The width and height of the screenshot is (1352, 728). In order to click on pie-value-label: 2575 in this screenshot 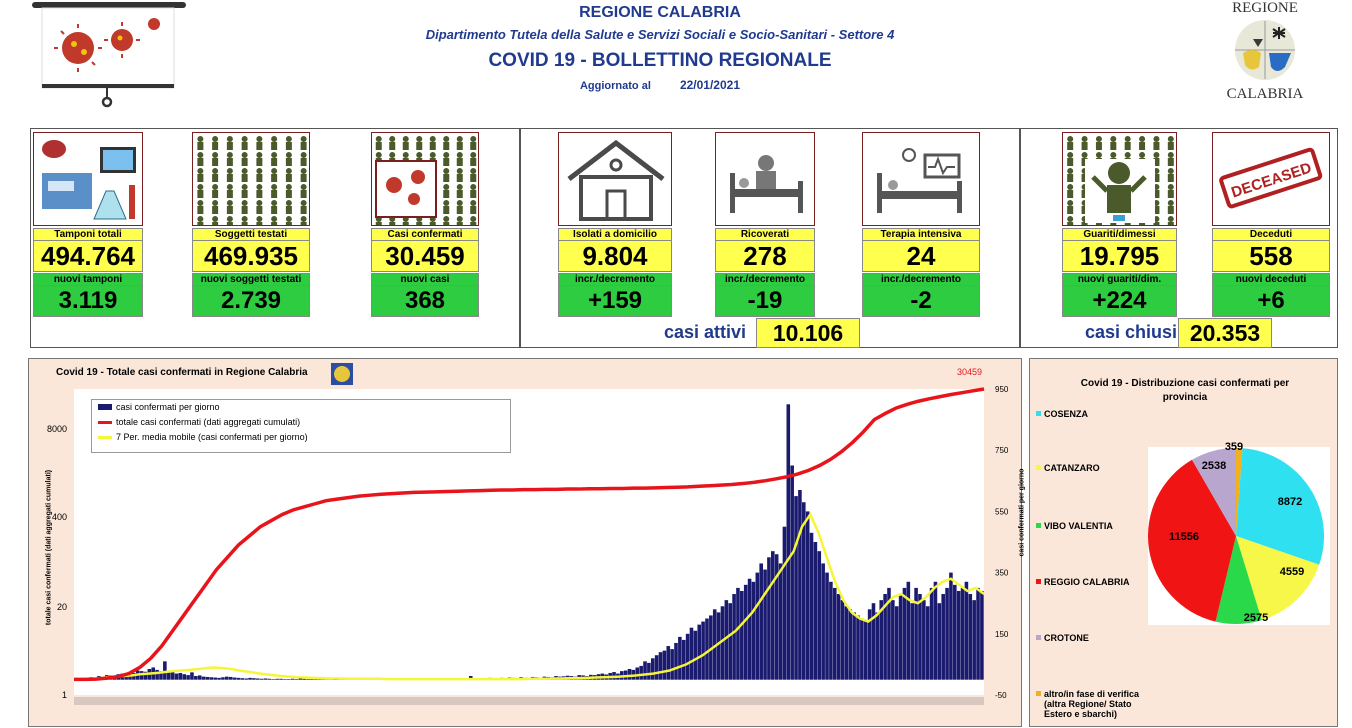, I will do `click(1256, 618)`.